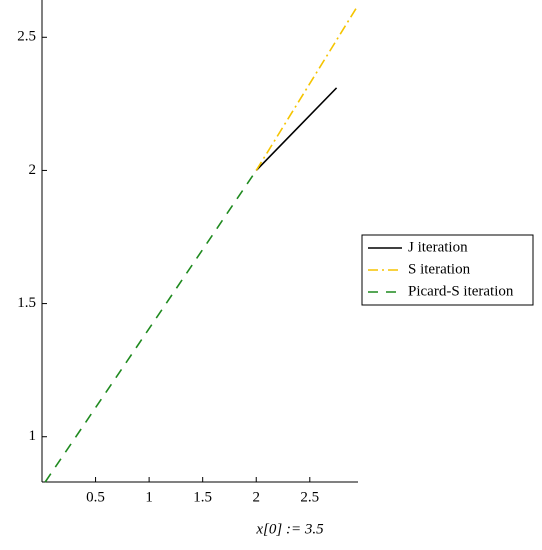 The width and height of the screenshot is (542, 550). What do you see at coordinates (439, 269) in the screenshot?
I see `legend-label: S iteration` at bounding box center [439, 269].